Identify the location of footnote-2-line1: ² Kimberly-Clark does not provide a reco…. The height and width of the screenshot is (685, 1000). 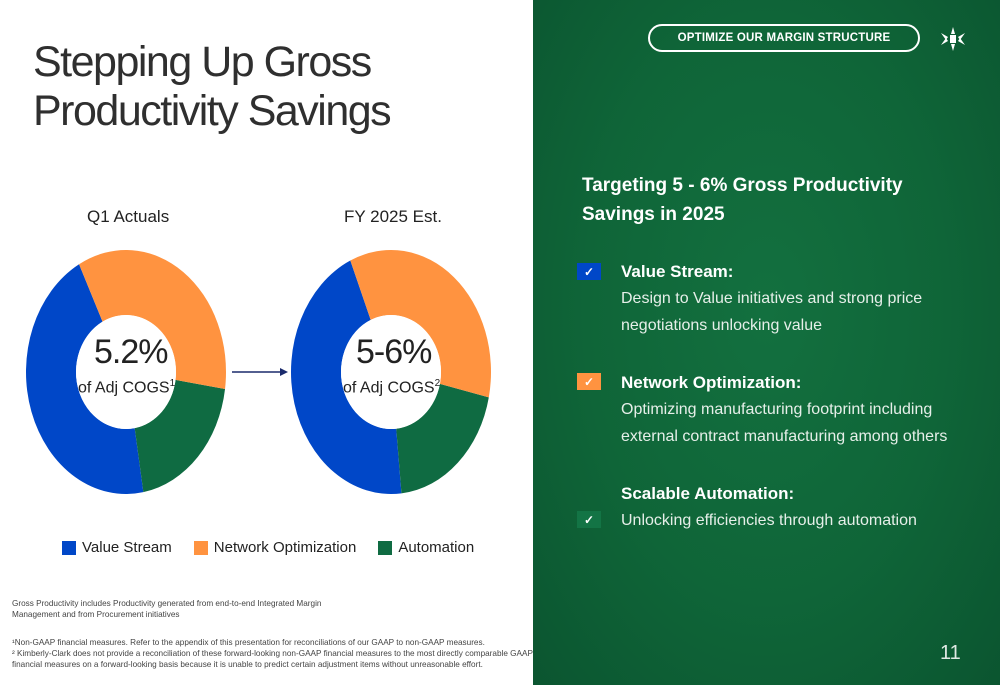
(272, 653).